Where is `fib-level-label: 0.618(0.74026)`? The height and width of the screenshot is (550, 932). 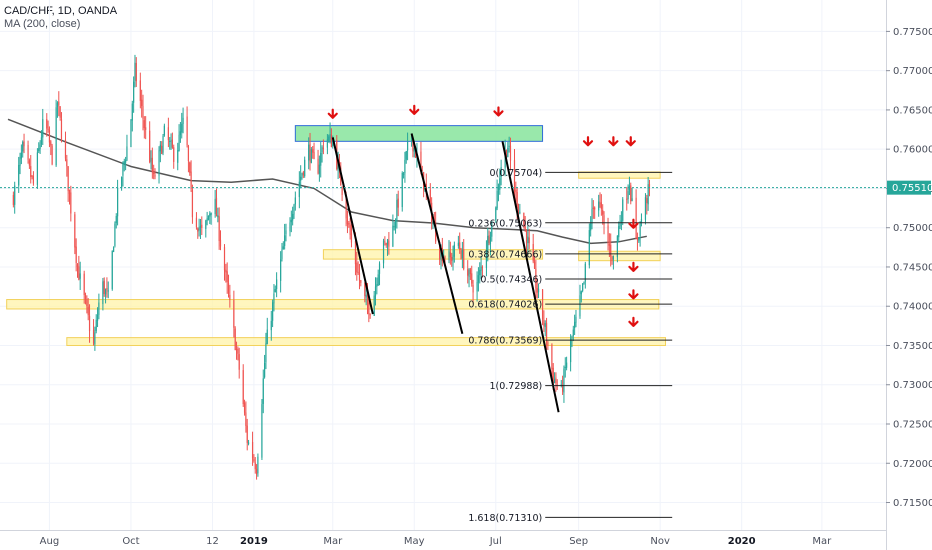
fib-level-label: 0.618(0.74026) is located at coordinates (505, 305).